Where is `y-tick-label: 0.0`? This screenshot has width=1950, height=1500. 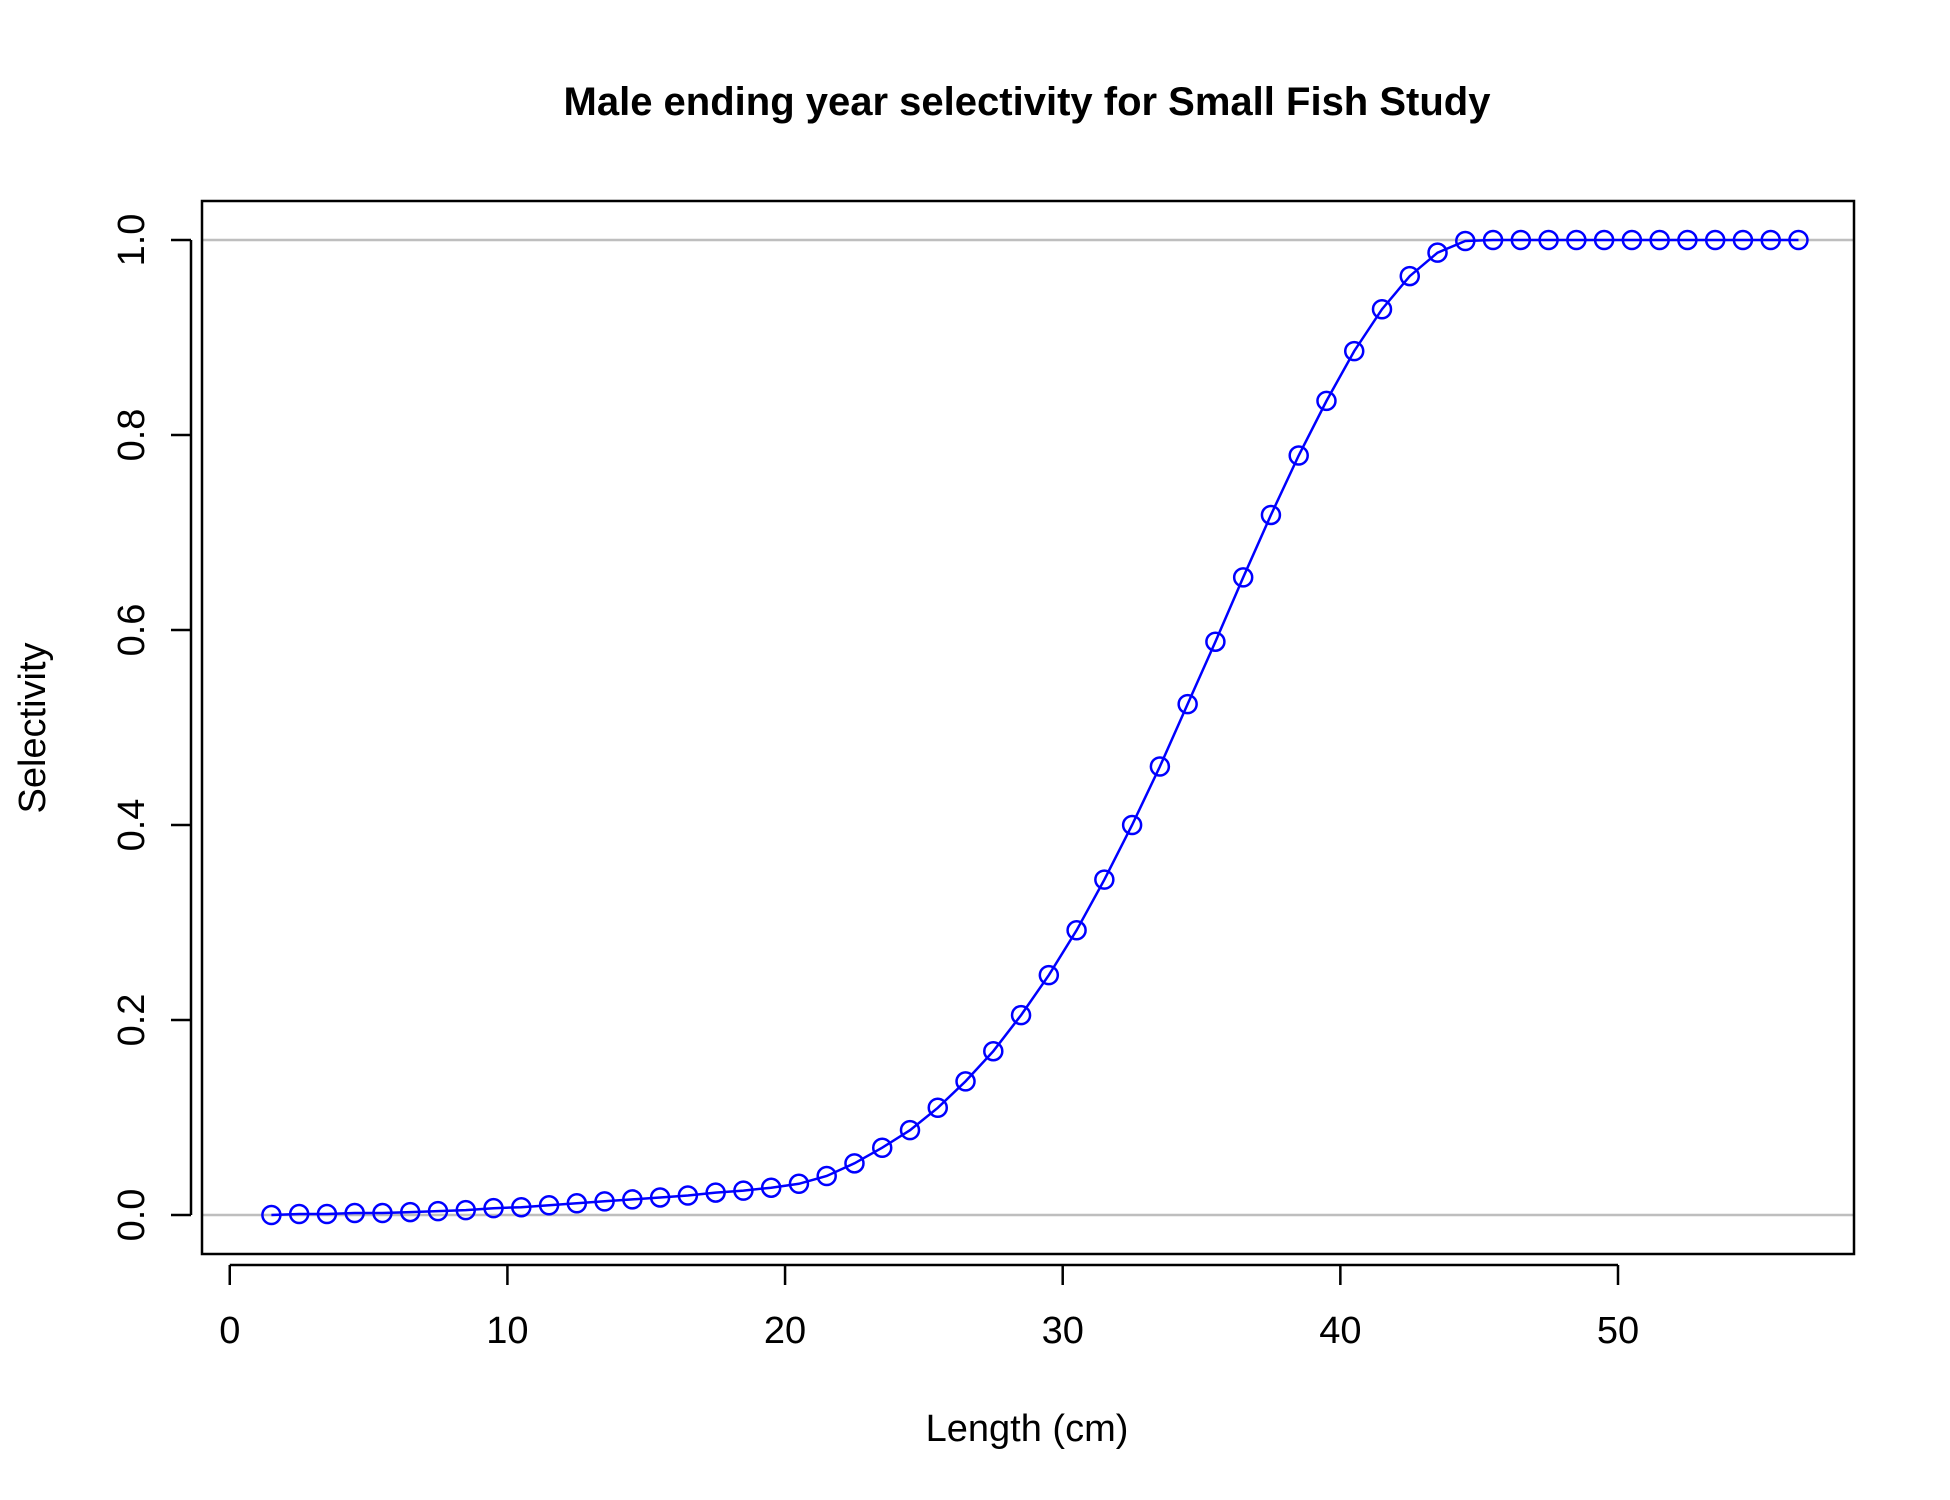
y-tick-label: 0.0 is located at coordinates (132, 1215).